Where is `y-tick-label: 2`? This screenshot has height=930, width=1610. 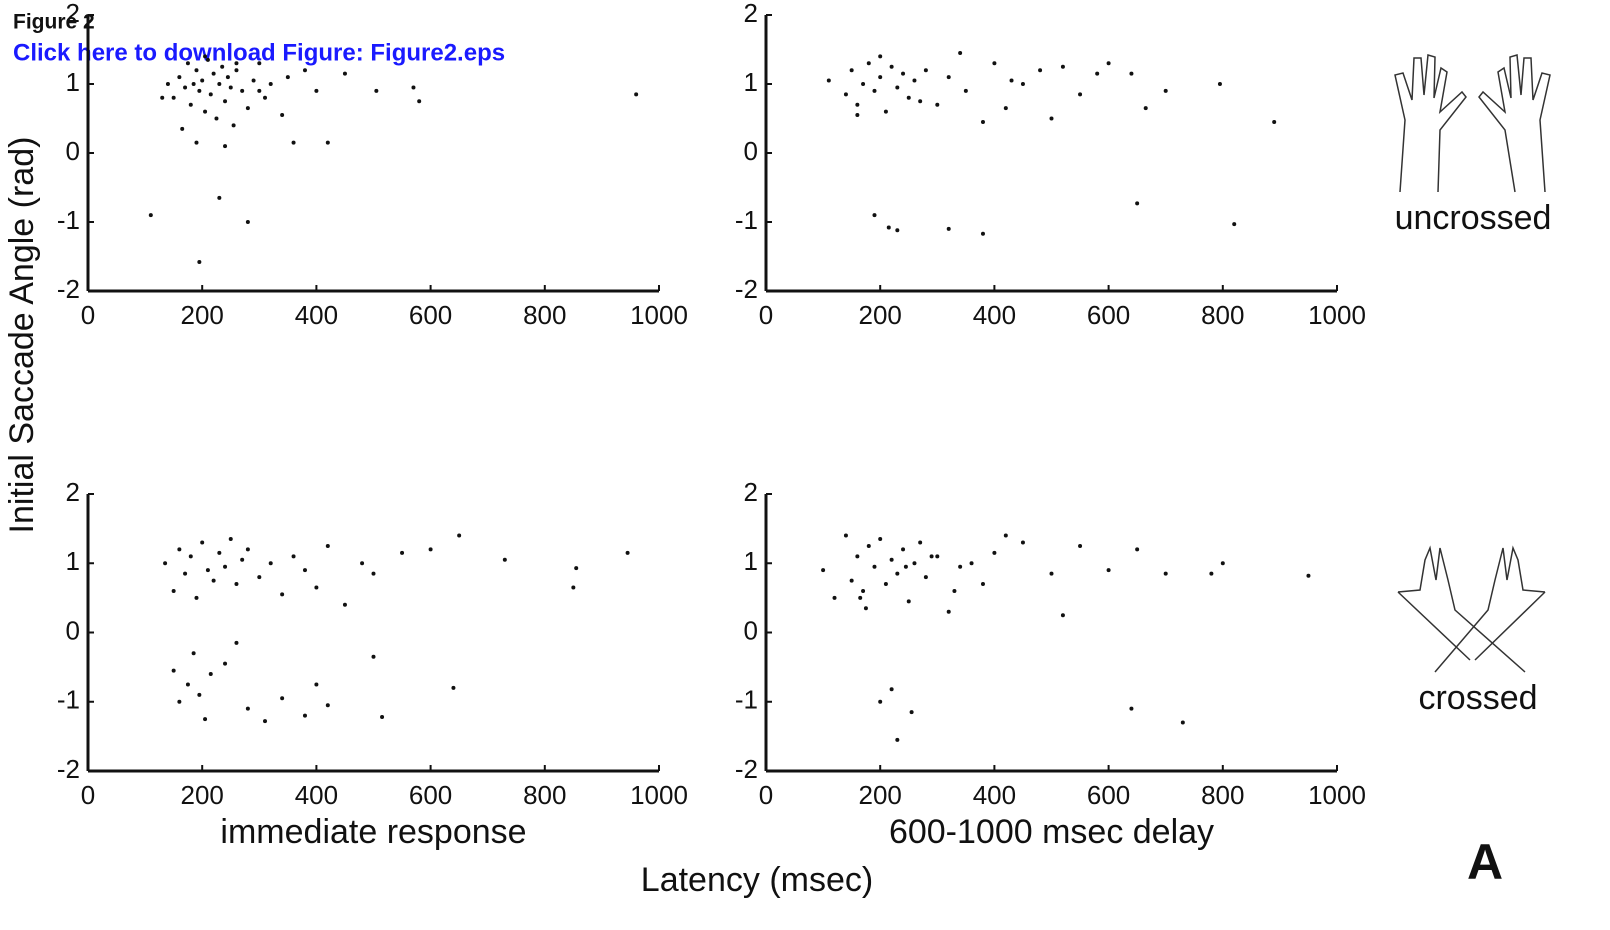 y-tick-label: 2 is located at coordinates (751, 492).